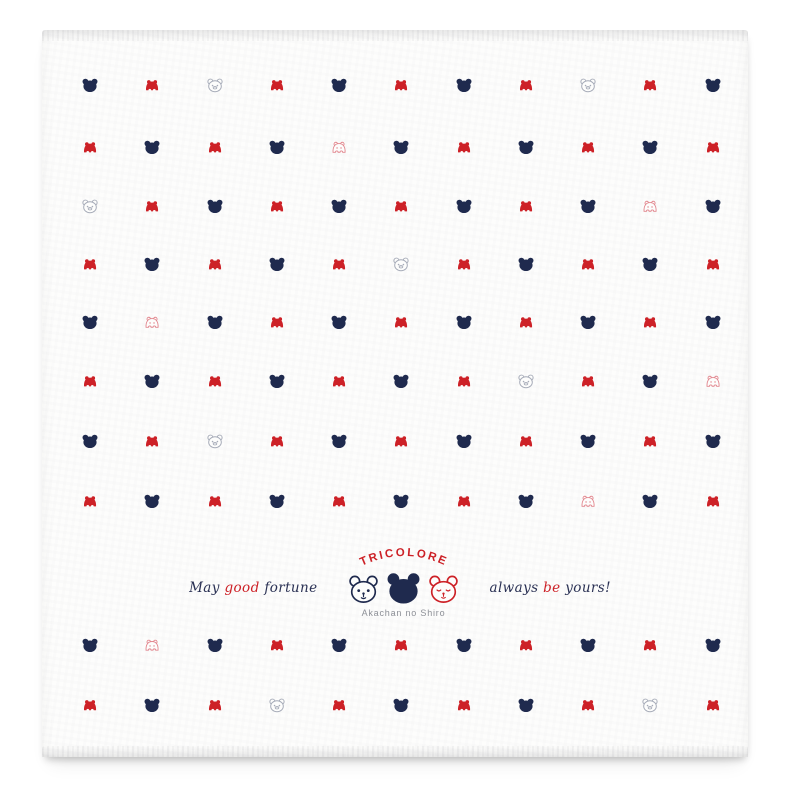 The width and height of the screenshot is (800, 800). What do you see at coordinates (443, 589) in the screenshot?
I see `red-outline-bear-icon` at bounding box center [443, 589].